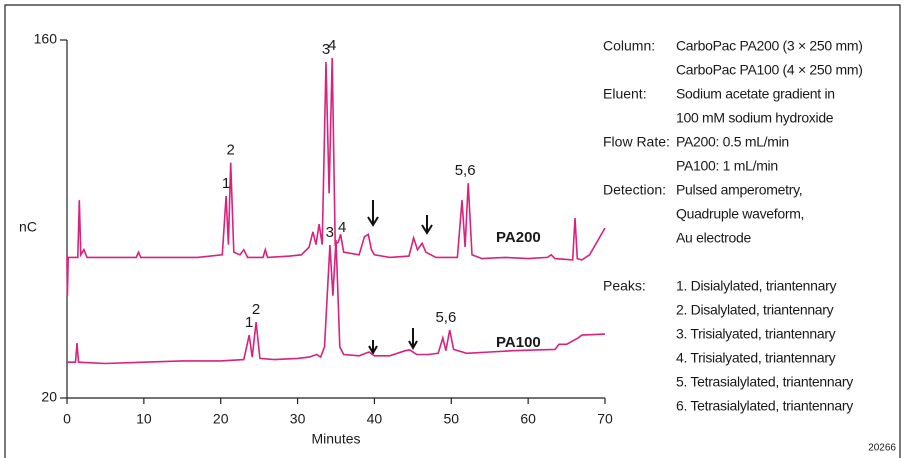  What do you see at coordinates (740, 214) in the screenshot?
I see `note-text: Quadruple waveform,` at bounding box center [740, 214].